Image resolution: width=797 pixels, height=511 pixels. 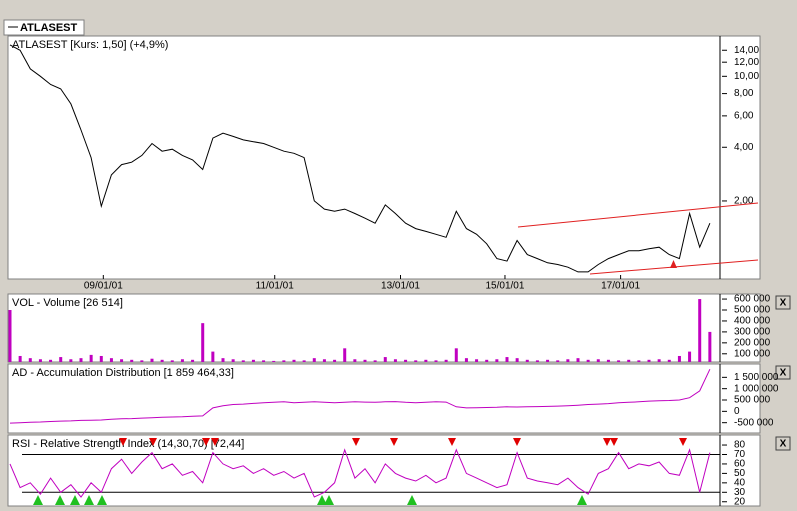 What do you see at coordinates (756, 388) in the screenshot?
I see `y-tick-label: 1 000 000` at bounding box center [756, 388].